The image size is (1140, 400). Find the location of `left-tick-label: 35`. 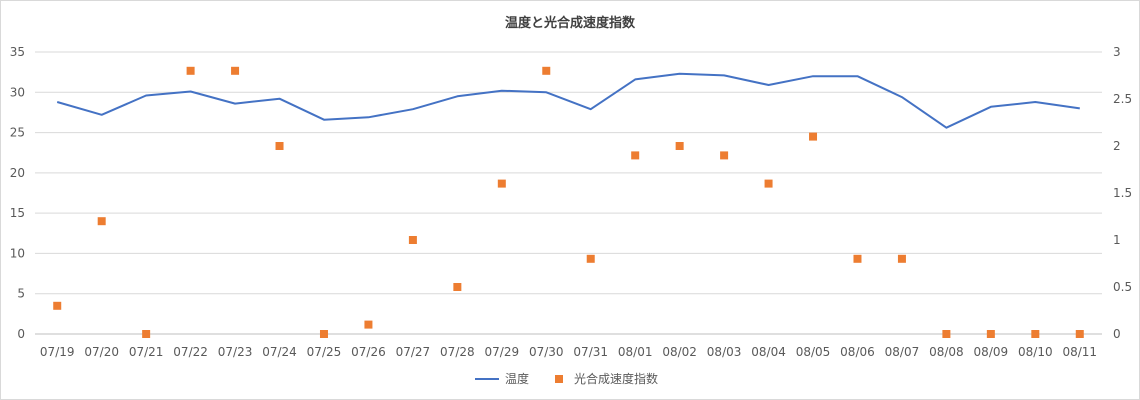

left-tick-label: 35 is located at coordinates (17, 52).